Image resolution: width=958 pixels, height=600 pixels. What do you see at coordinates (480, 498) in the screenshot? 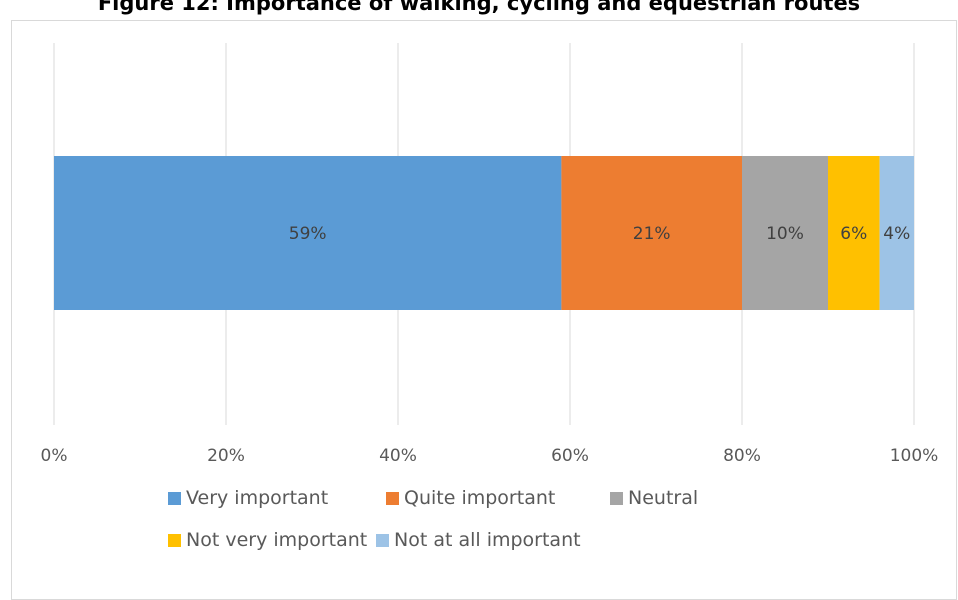
I see `legend-label: Quite important` at bounding box center [480, 498].